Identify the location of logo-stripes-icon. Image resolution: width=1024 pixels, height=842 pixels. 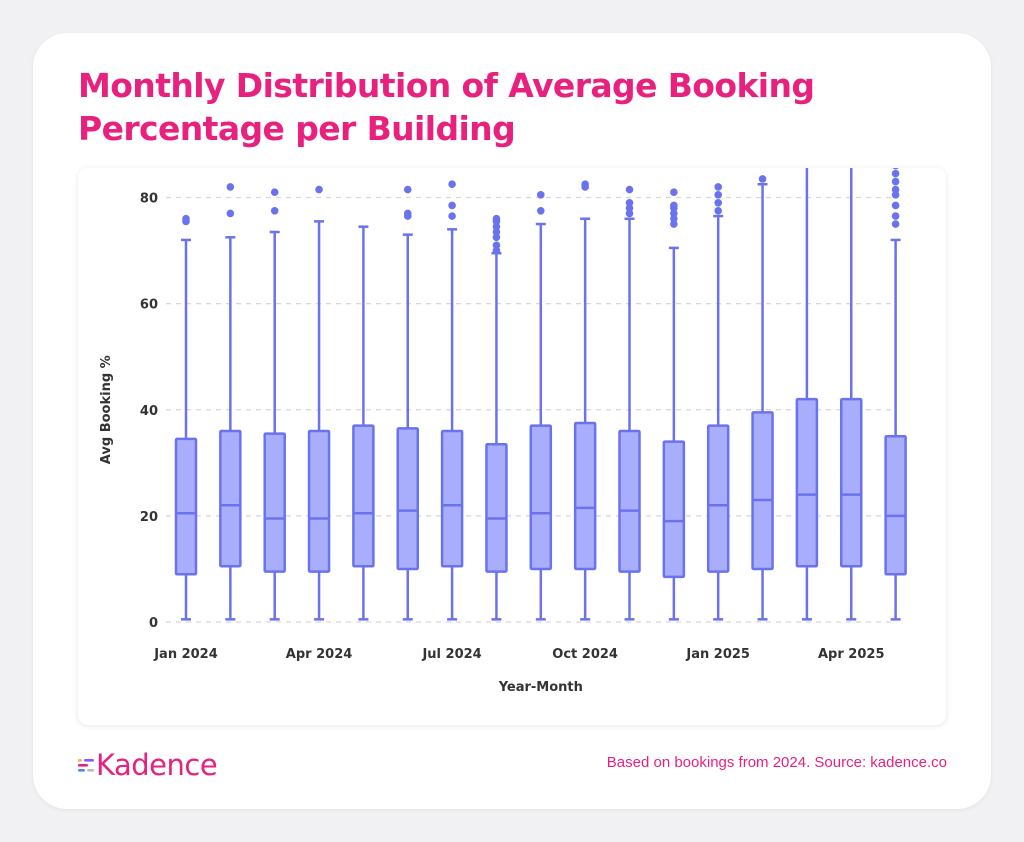
(86, 765).